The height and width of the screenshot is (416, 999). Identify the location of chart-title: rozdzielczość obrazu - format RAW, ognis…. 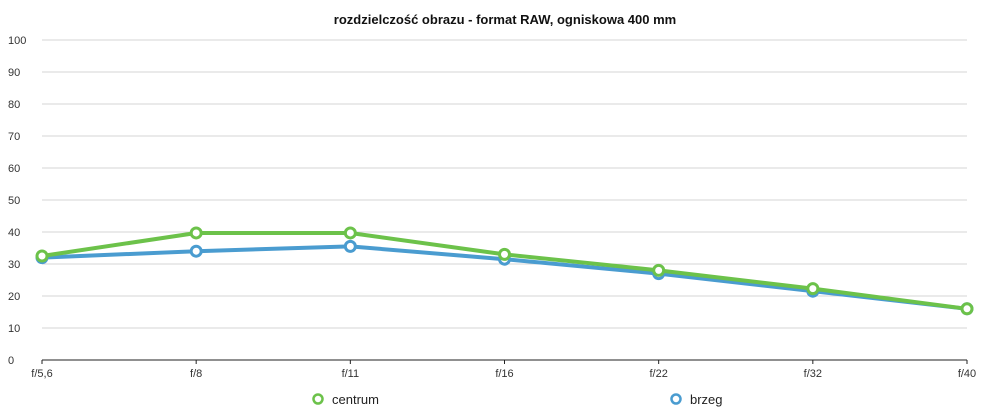
(505, 19).